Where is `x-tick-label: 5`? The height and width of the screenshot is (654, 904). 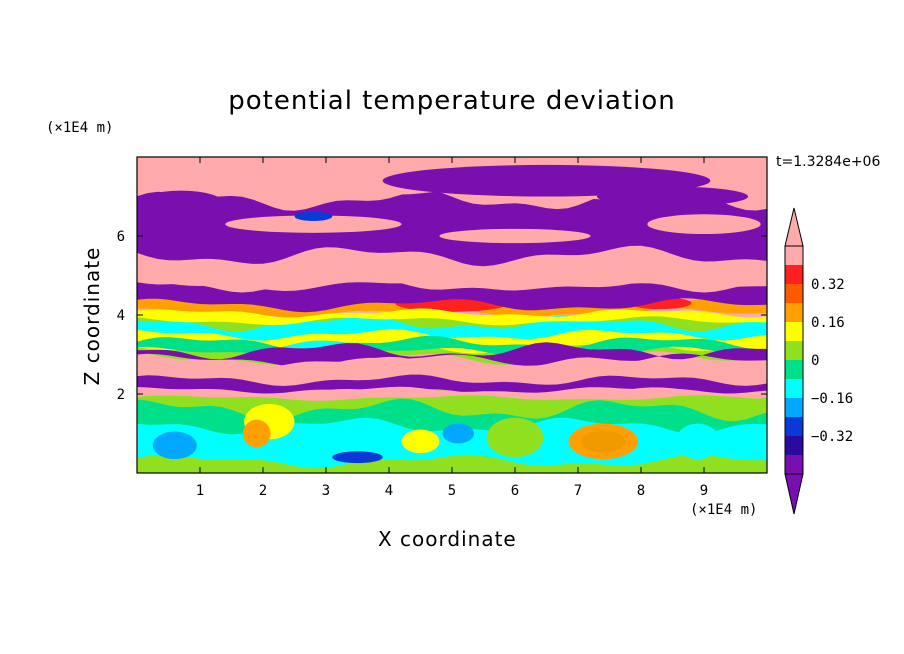 x-tick-label: 5 is located at coordinates (452, 491).